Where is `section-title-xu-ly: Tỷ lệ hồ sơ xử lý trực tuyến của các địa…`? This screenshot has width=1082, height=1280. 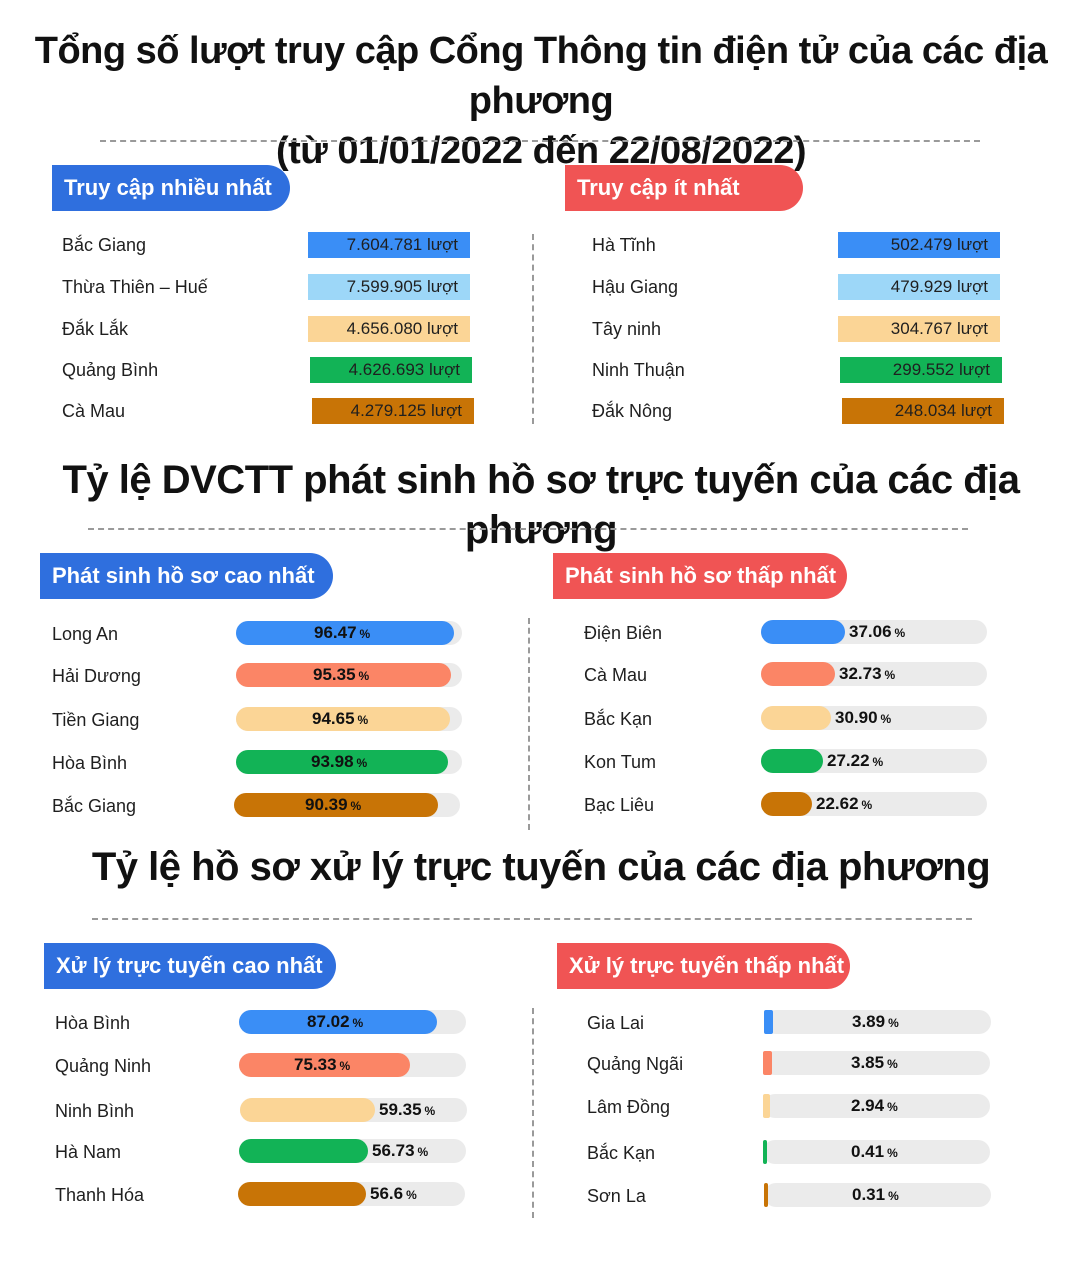 section-title-xu-ly: Tỷ lệ hồ sơ xử lý trực tuyến của các địa… is located at coordinates (541, 867).